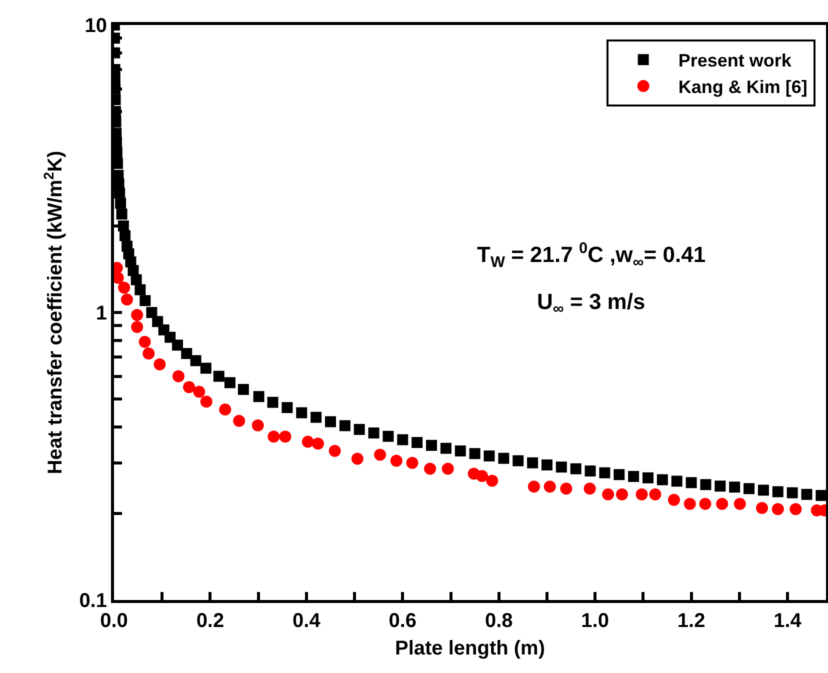 The height and width of the screenshot is (673, 828). I want to click on x-tick-label: 0.0, so click(114, 621).